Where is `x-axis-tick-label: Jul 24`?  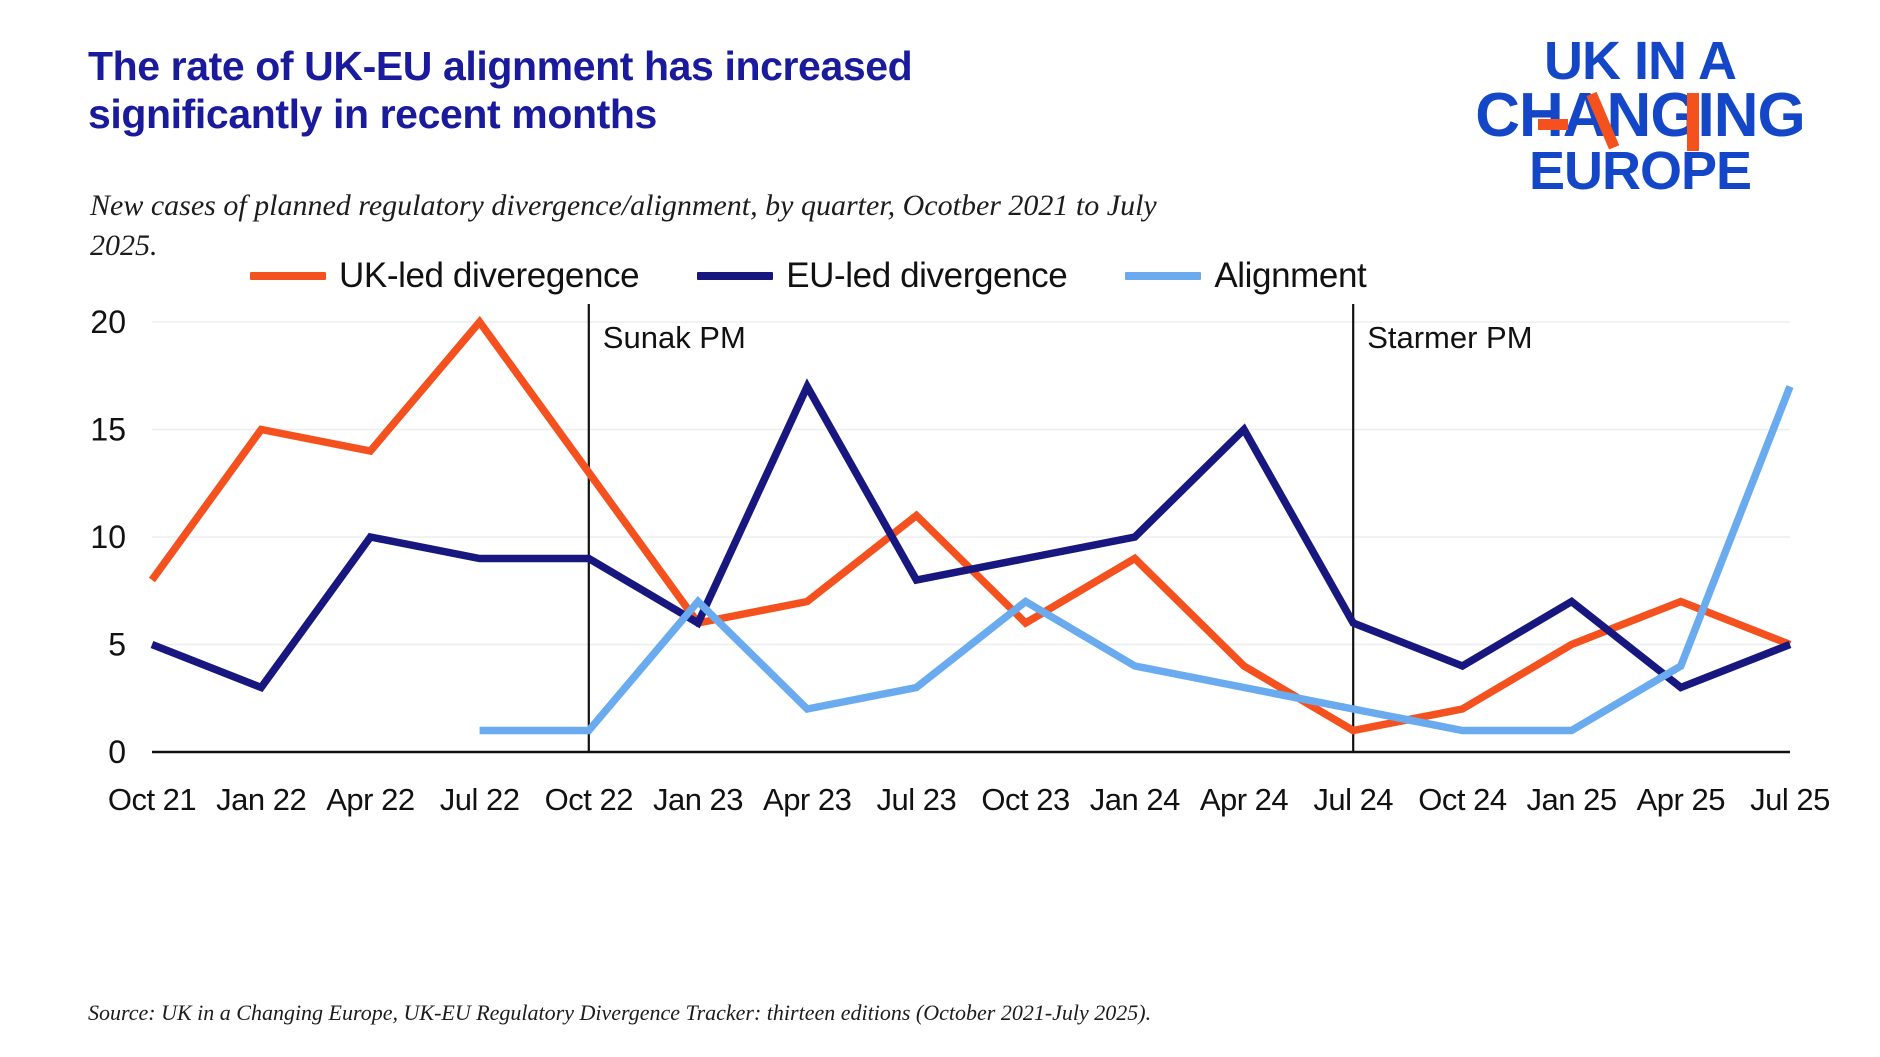 x-axis-tick-label: Jul 24 is located at coordinates (1353, 799).